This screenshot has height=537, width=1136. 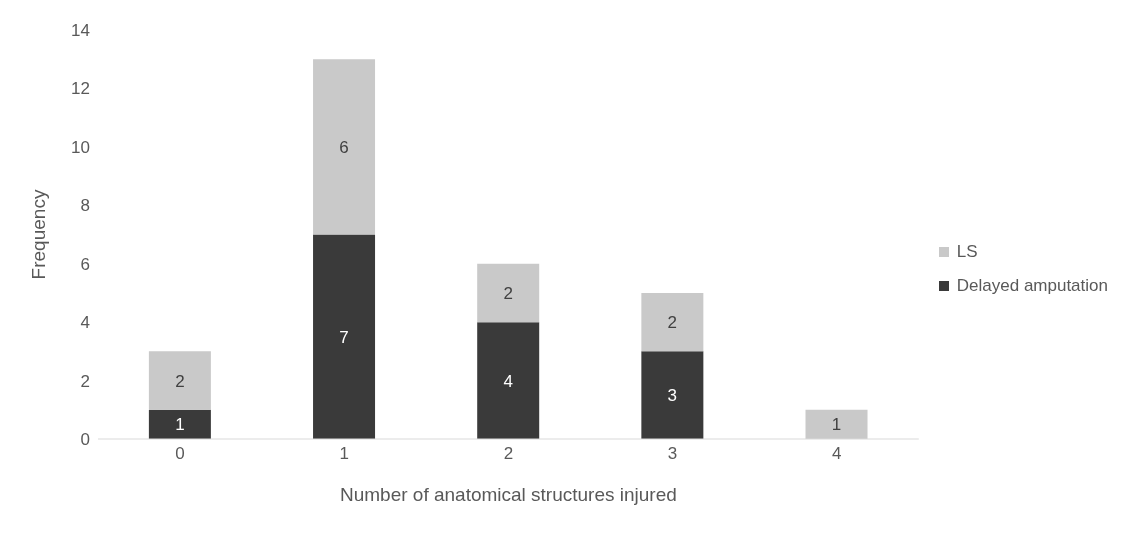 What do you see at coordinates (85, 264) in the screenshot?
I see `y-tick-label: 6` at bounding box center [85, 264].